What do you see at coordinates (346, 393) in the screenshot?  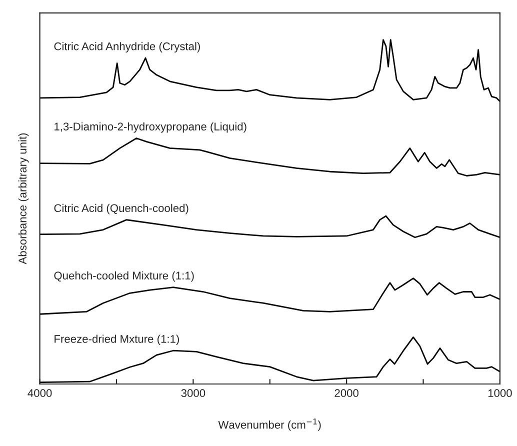 I see `x-tick-label: 2000` at bounding box center [346, 393].